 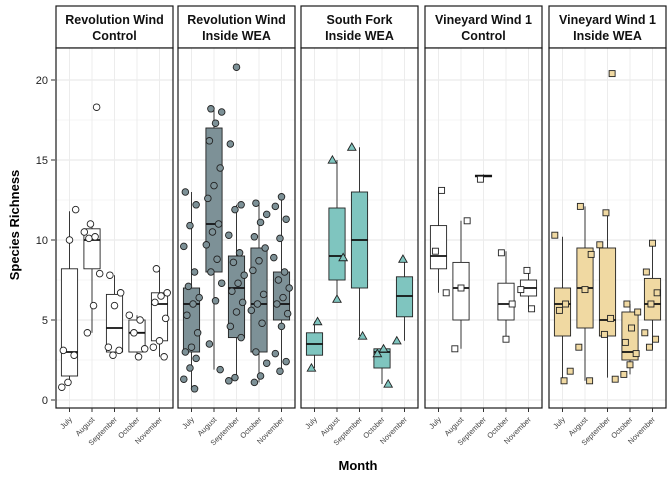 What do you see at coordinates (14, 225) in the screenshot?
I see `y-axis-title: Species Richness` at bounding box center [14, 225].